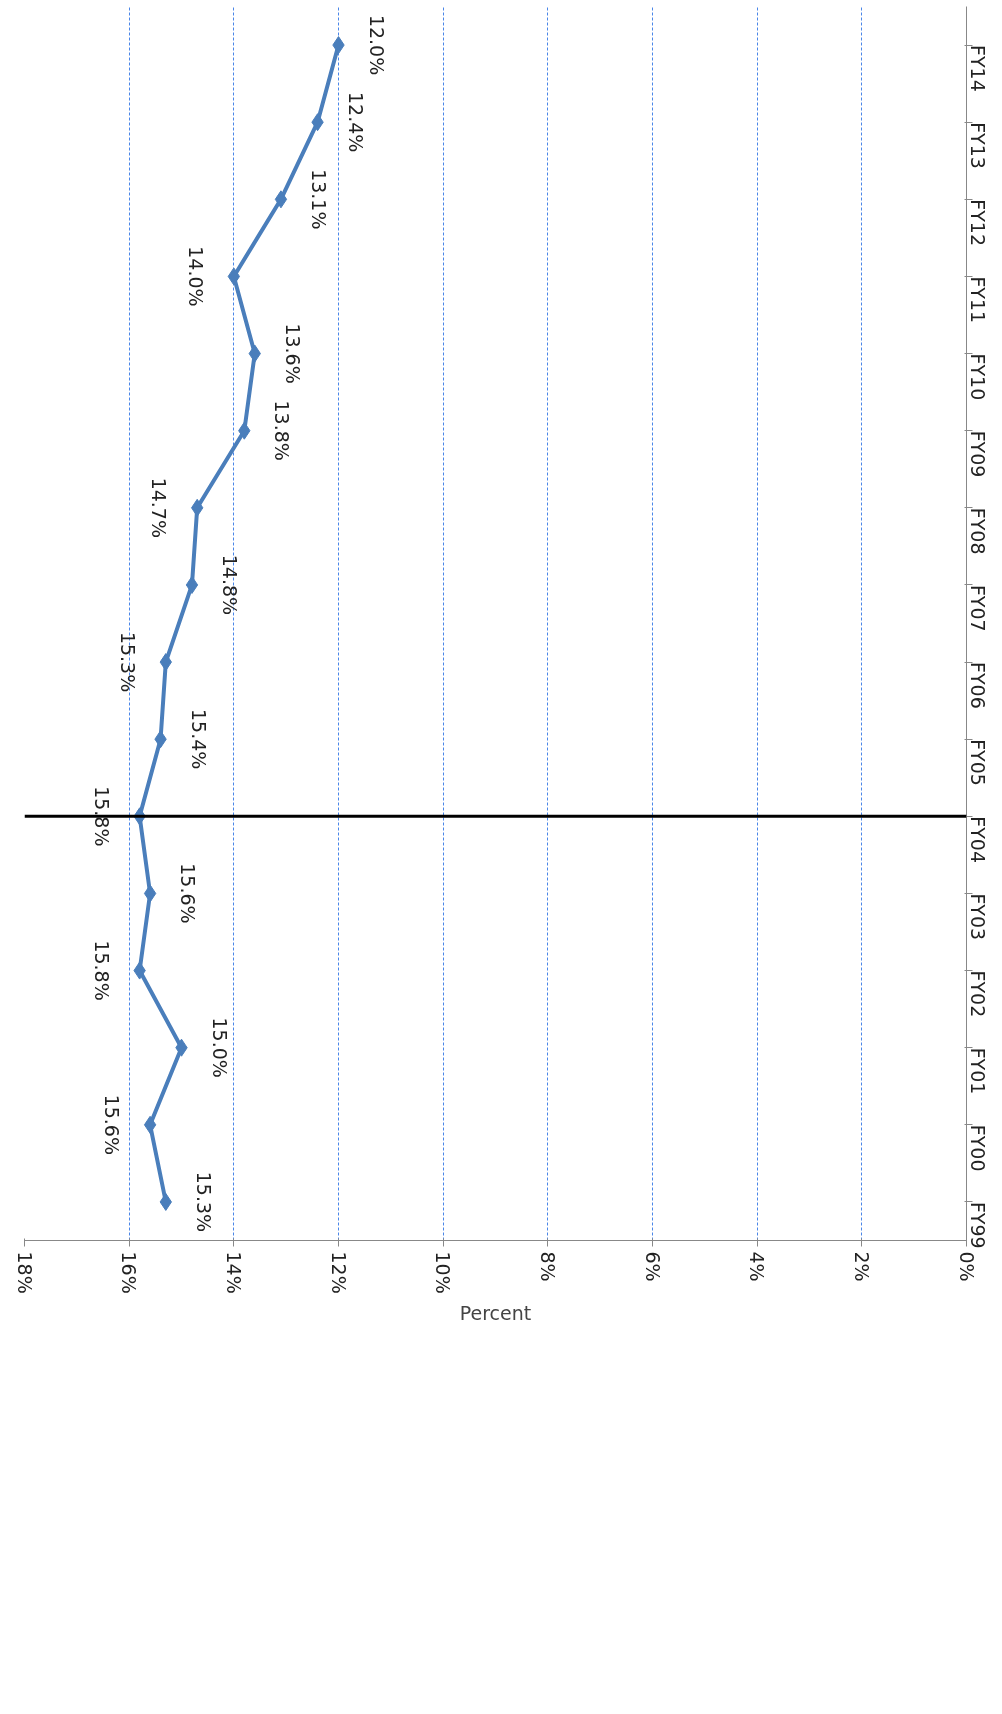  What do you see at coordinates (977, 685) in the screenshot?
I see `y-tick-label: FY06` at bounding box center [977, 685].